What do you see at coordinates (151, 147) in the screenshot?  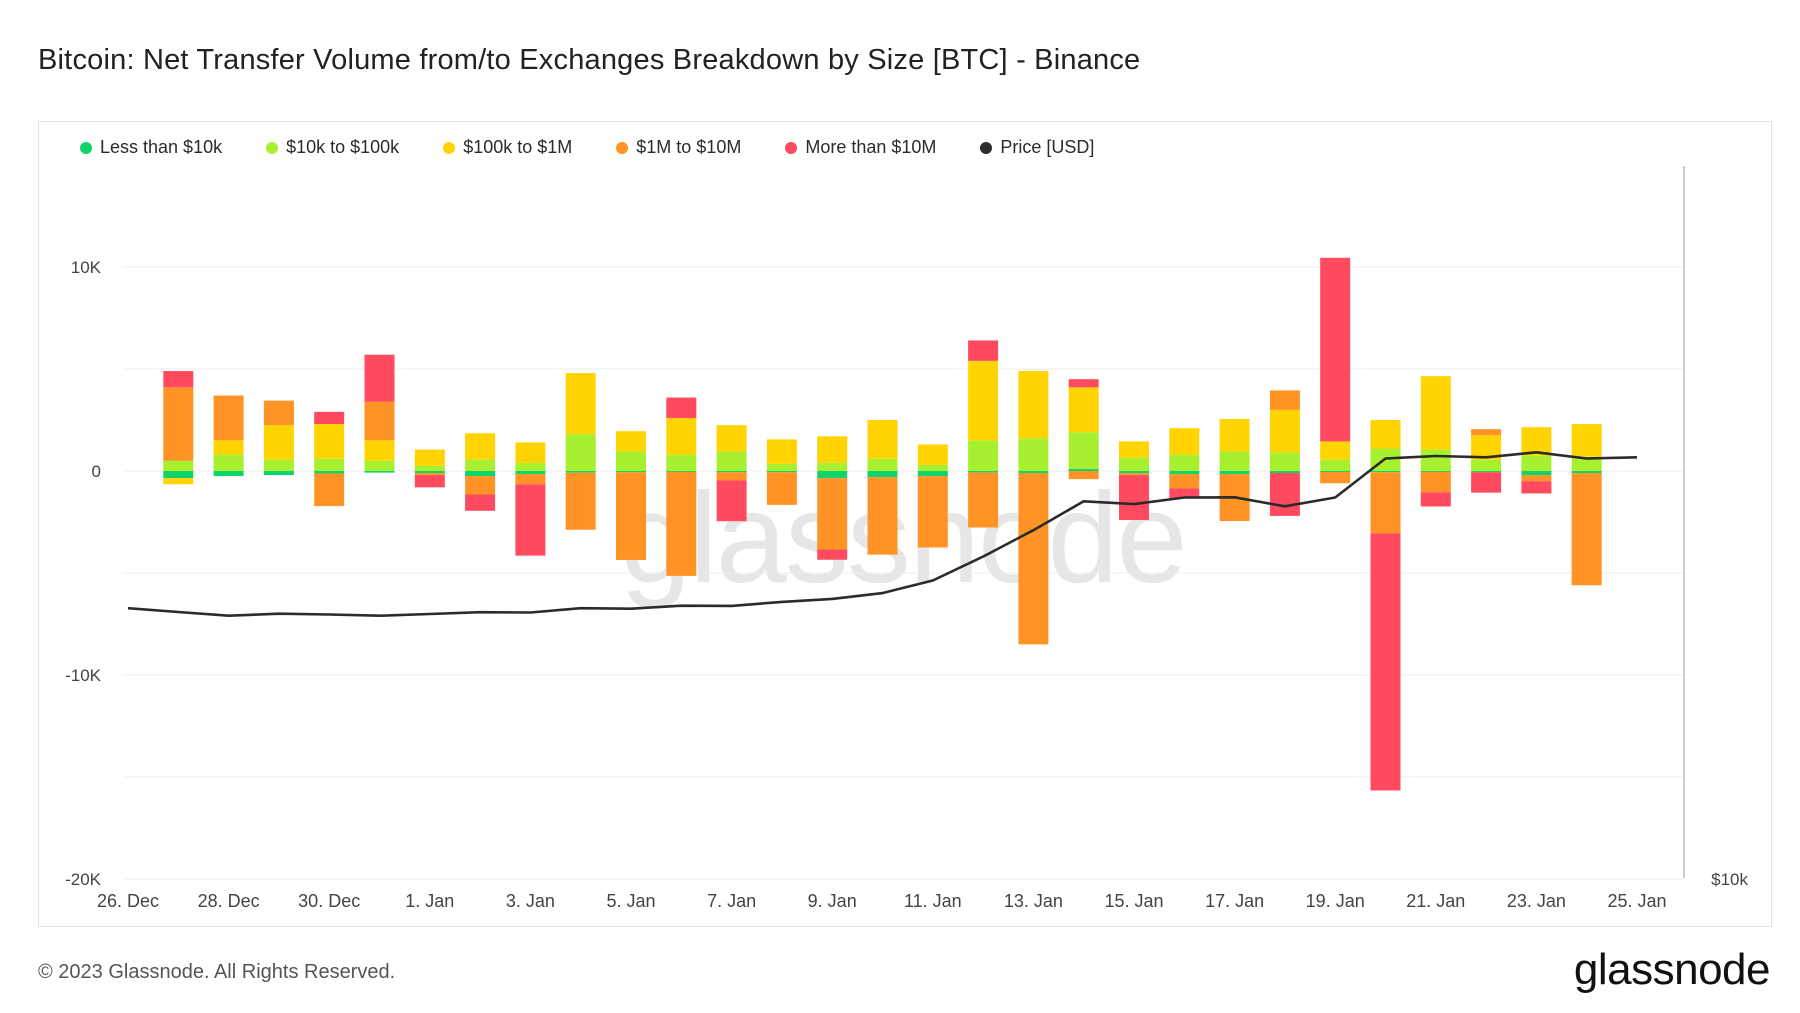 I see `legend-item-less-than-10k: Less than $10k` at bounding box center [151, 147].